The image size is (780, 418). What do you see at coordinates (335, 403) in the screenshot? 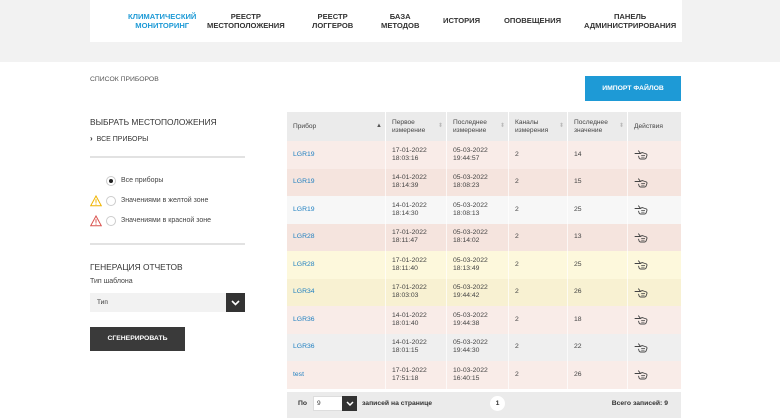
I see `page-size-select: 9` at bounding box center [335, 403].